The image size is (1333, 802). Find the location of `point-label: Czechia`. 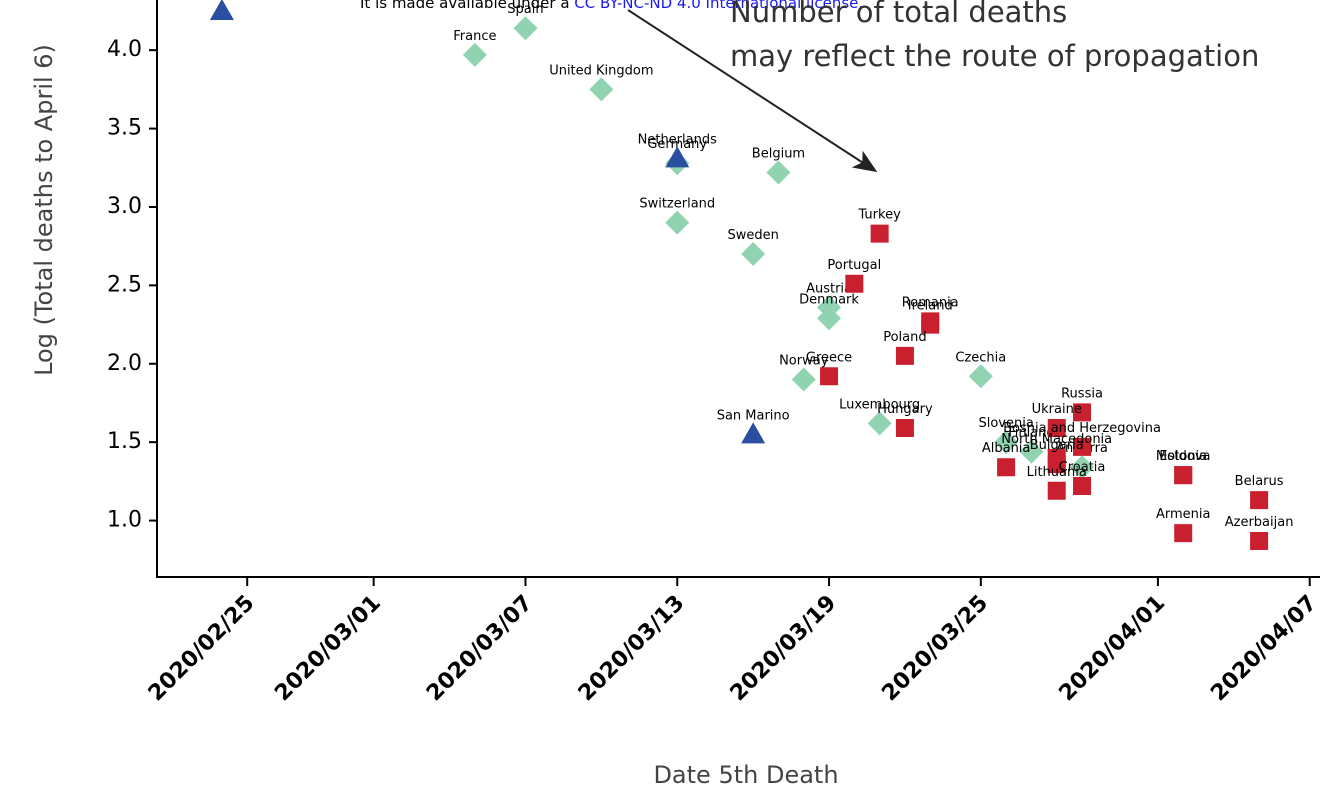

point-label: Czechia is located at coordinates (980, 357).